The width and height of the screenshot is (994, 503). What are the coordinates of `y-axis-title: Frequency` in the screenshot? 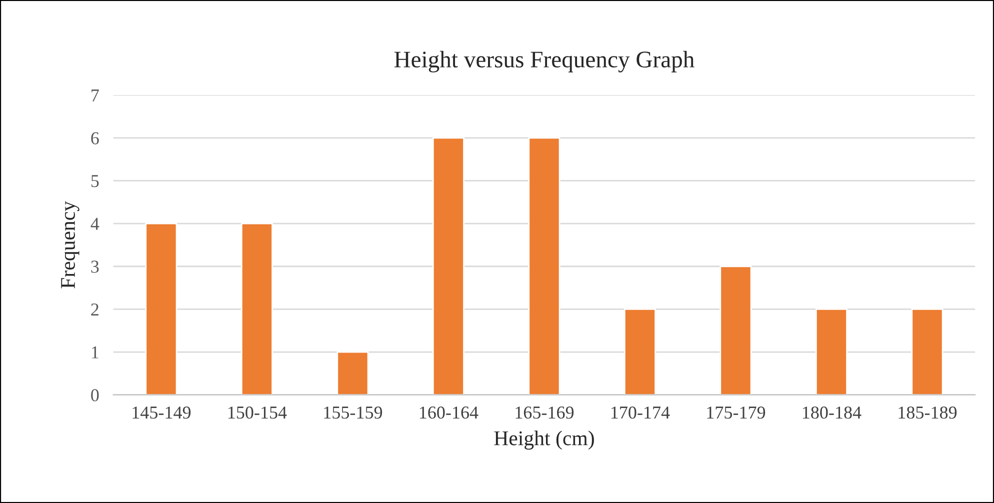 It's located at (70, 244).